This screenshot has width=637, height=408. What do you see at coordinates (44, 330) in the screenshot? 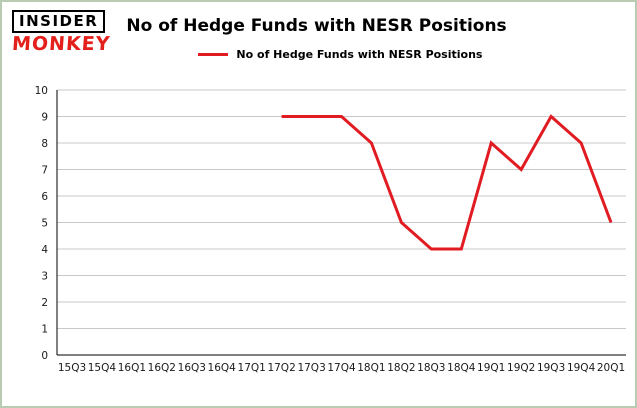
I see `y-tick-label: 1` at bounding box center [44, 330].